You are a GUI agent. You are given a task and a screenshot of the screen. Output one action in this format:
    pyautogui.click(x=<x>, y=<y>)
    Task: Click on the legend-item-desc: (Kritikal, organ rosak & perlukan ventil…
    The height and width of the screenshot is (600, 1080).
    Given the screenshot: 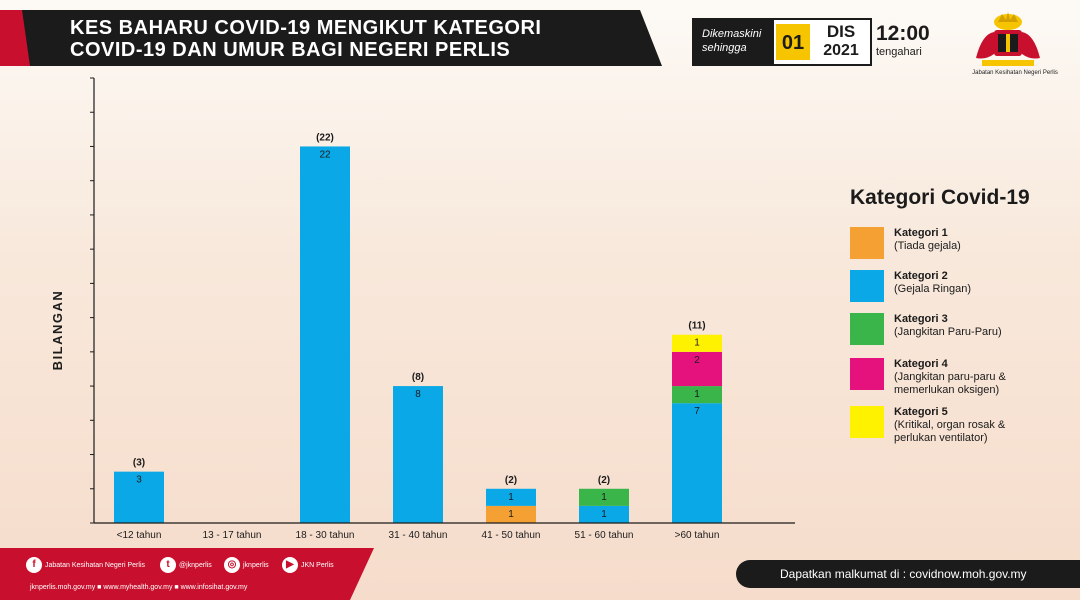 What is the action you would take?
    pyautogui.click(x=950, y=431)
    